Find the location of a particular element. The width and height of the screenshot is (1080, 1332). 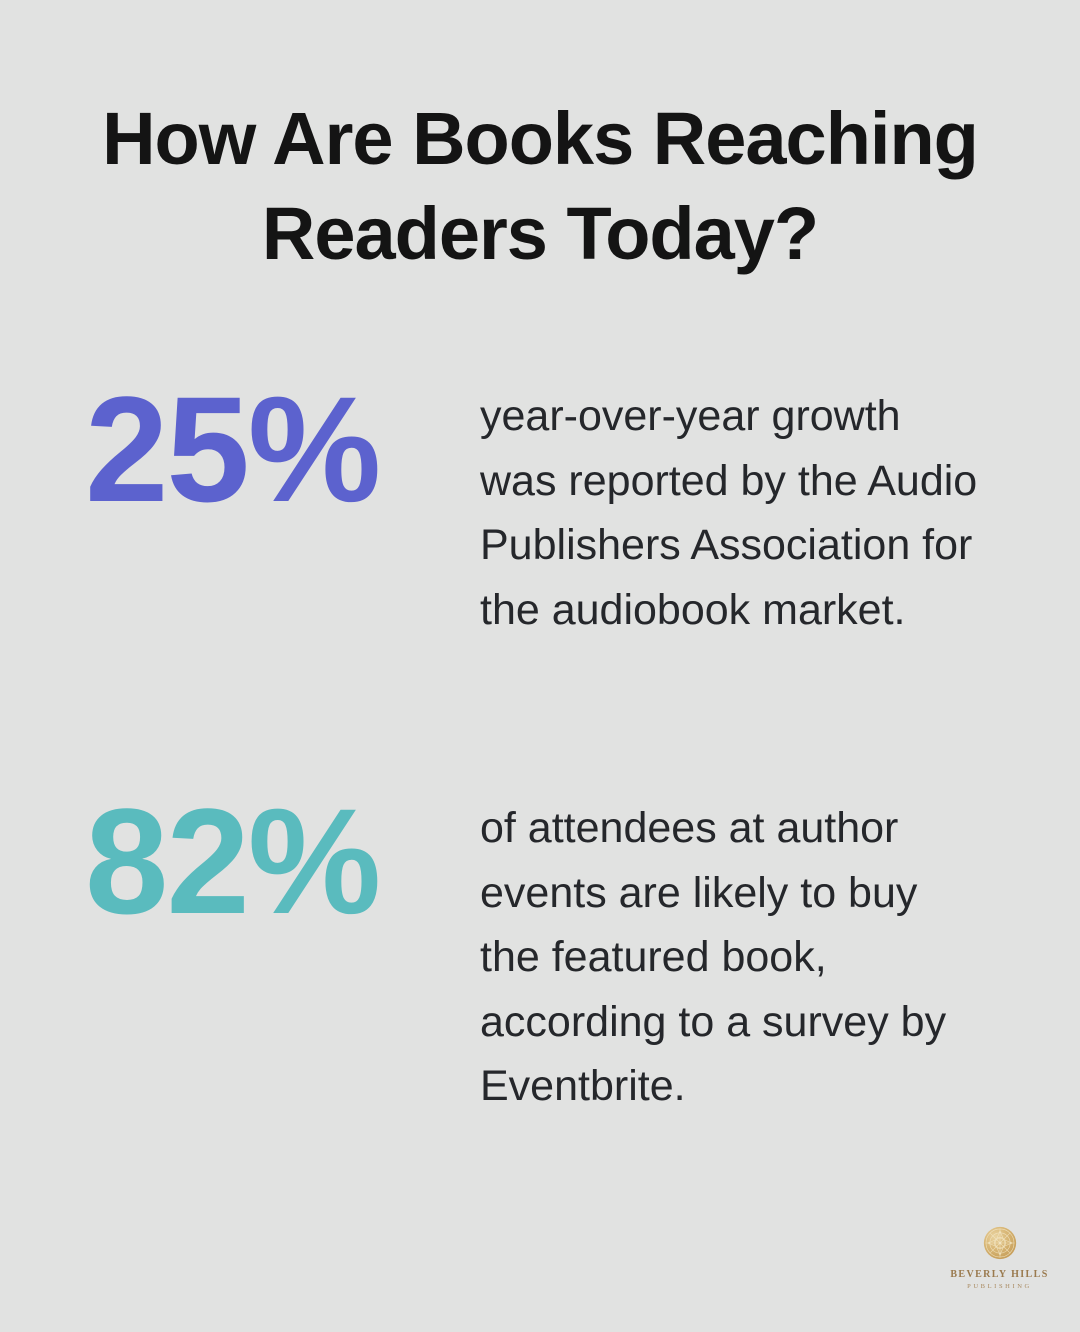

publisher-brand-subtitle: PUBLISHING is located at coordinates (999, 1286).